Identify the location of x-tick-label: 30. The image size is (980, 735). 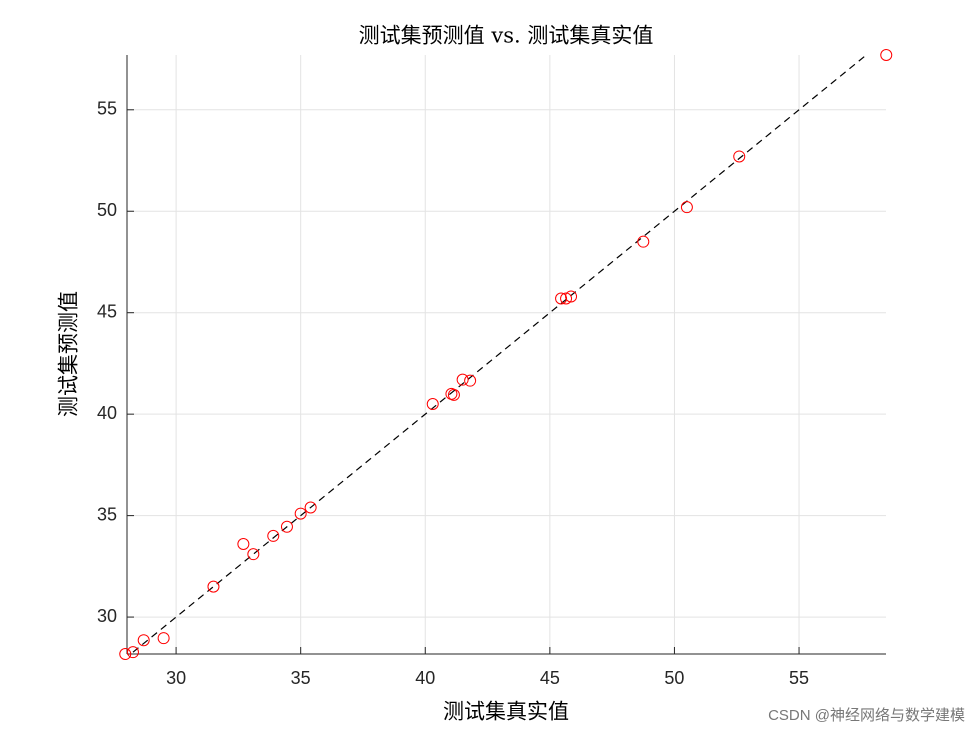
(176, 678).